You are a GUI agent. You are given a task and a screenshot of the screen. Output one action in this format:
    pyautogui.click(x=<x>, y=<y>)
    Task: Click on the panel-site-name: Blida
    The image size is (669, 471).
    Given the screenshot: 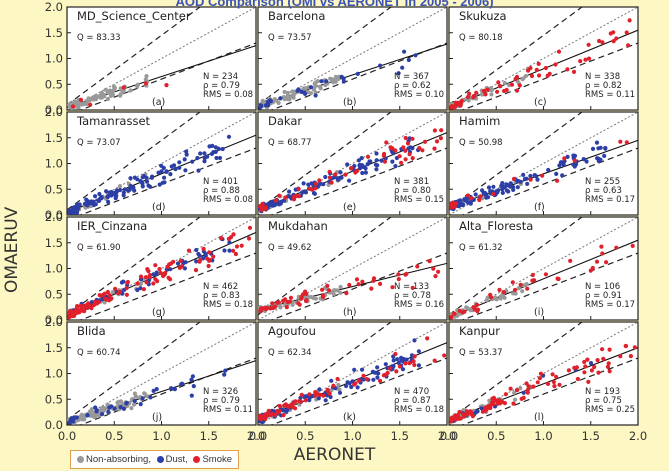 What is the action you would take?
    pyautogui.click(x=91, y=331)
    